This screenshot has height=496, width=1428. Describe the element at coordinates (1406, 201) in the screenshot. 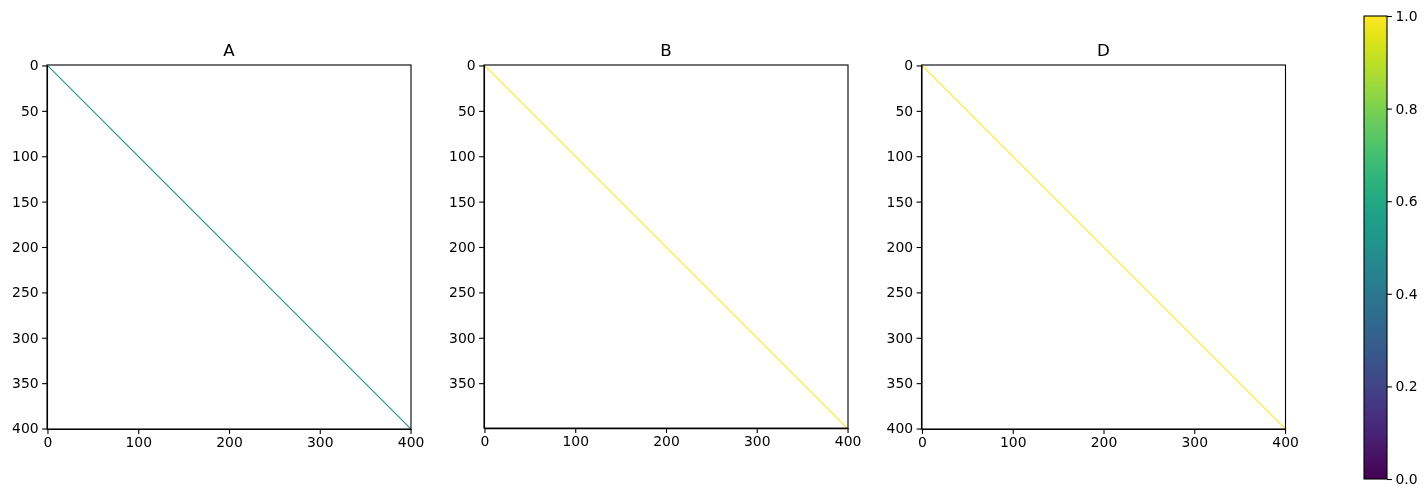

I see `color-bar-label: 0.6` at that location.